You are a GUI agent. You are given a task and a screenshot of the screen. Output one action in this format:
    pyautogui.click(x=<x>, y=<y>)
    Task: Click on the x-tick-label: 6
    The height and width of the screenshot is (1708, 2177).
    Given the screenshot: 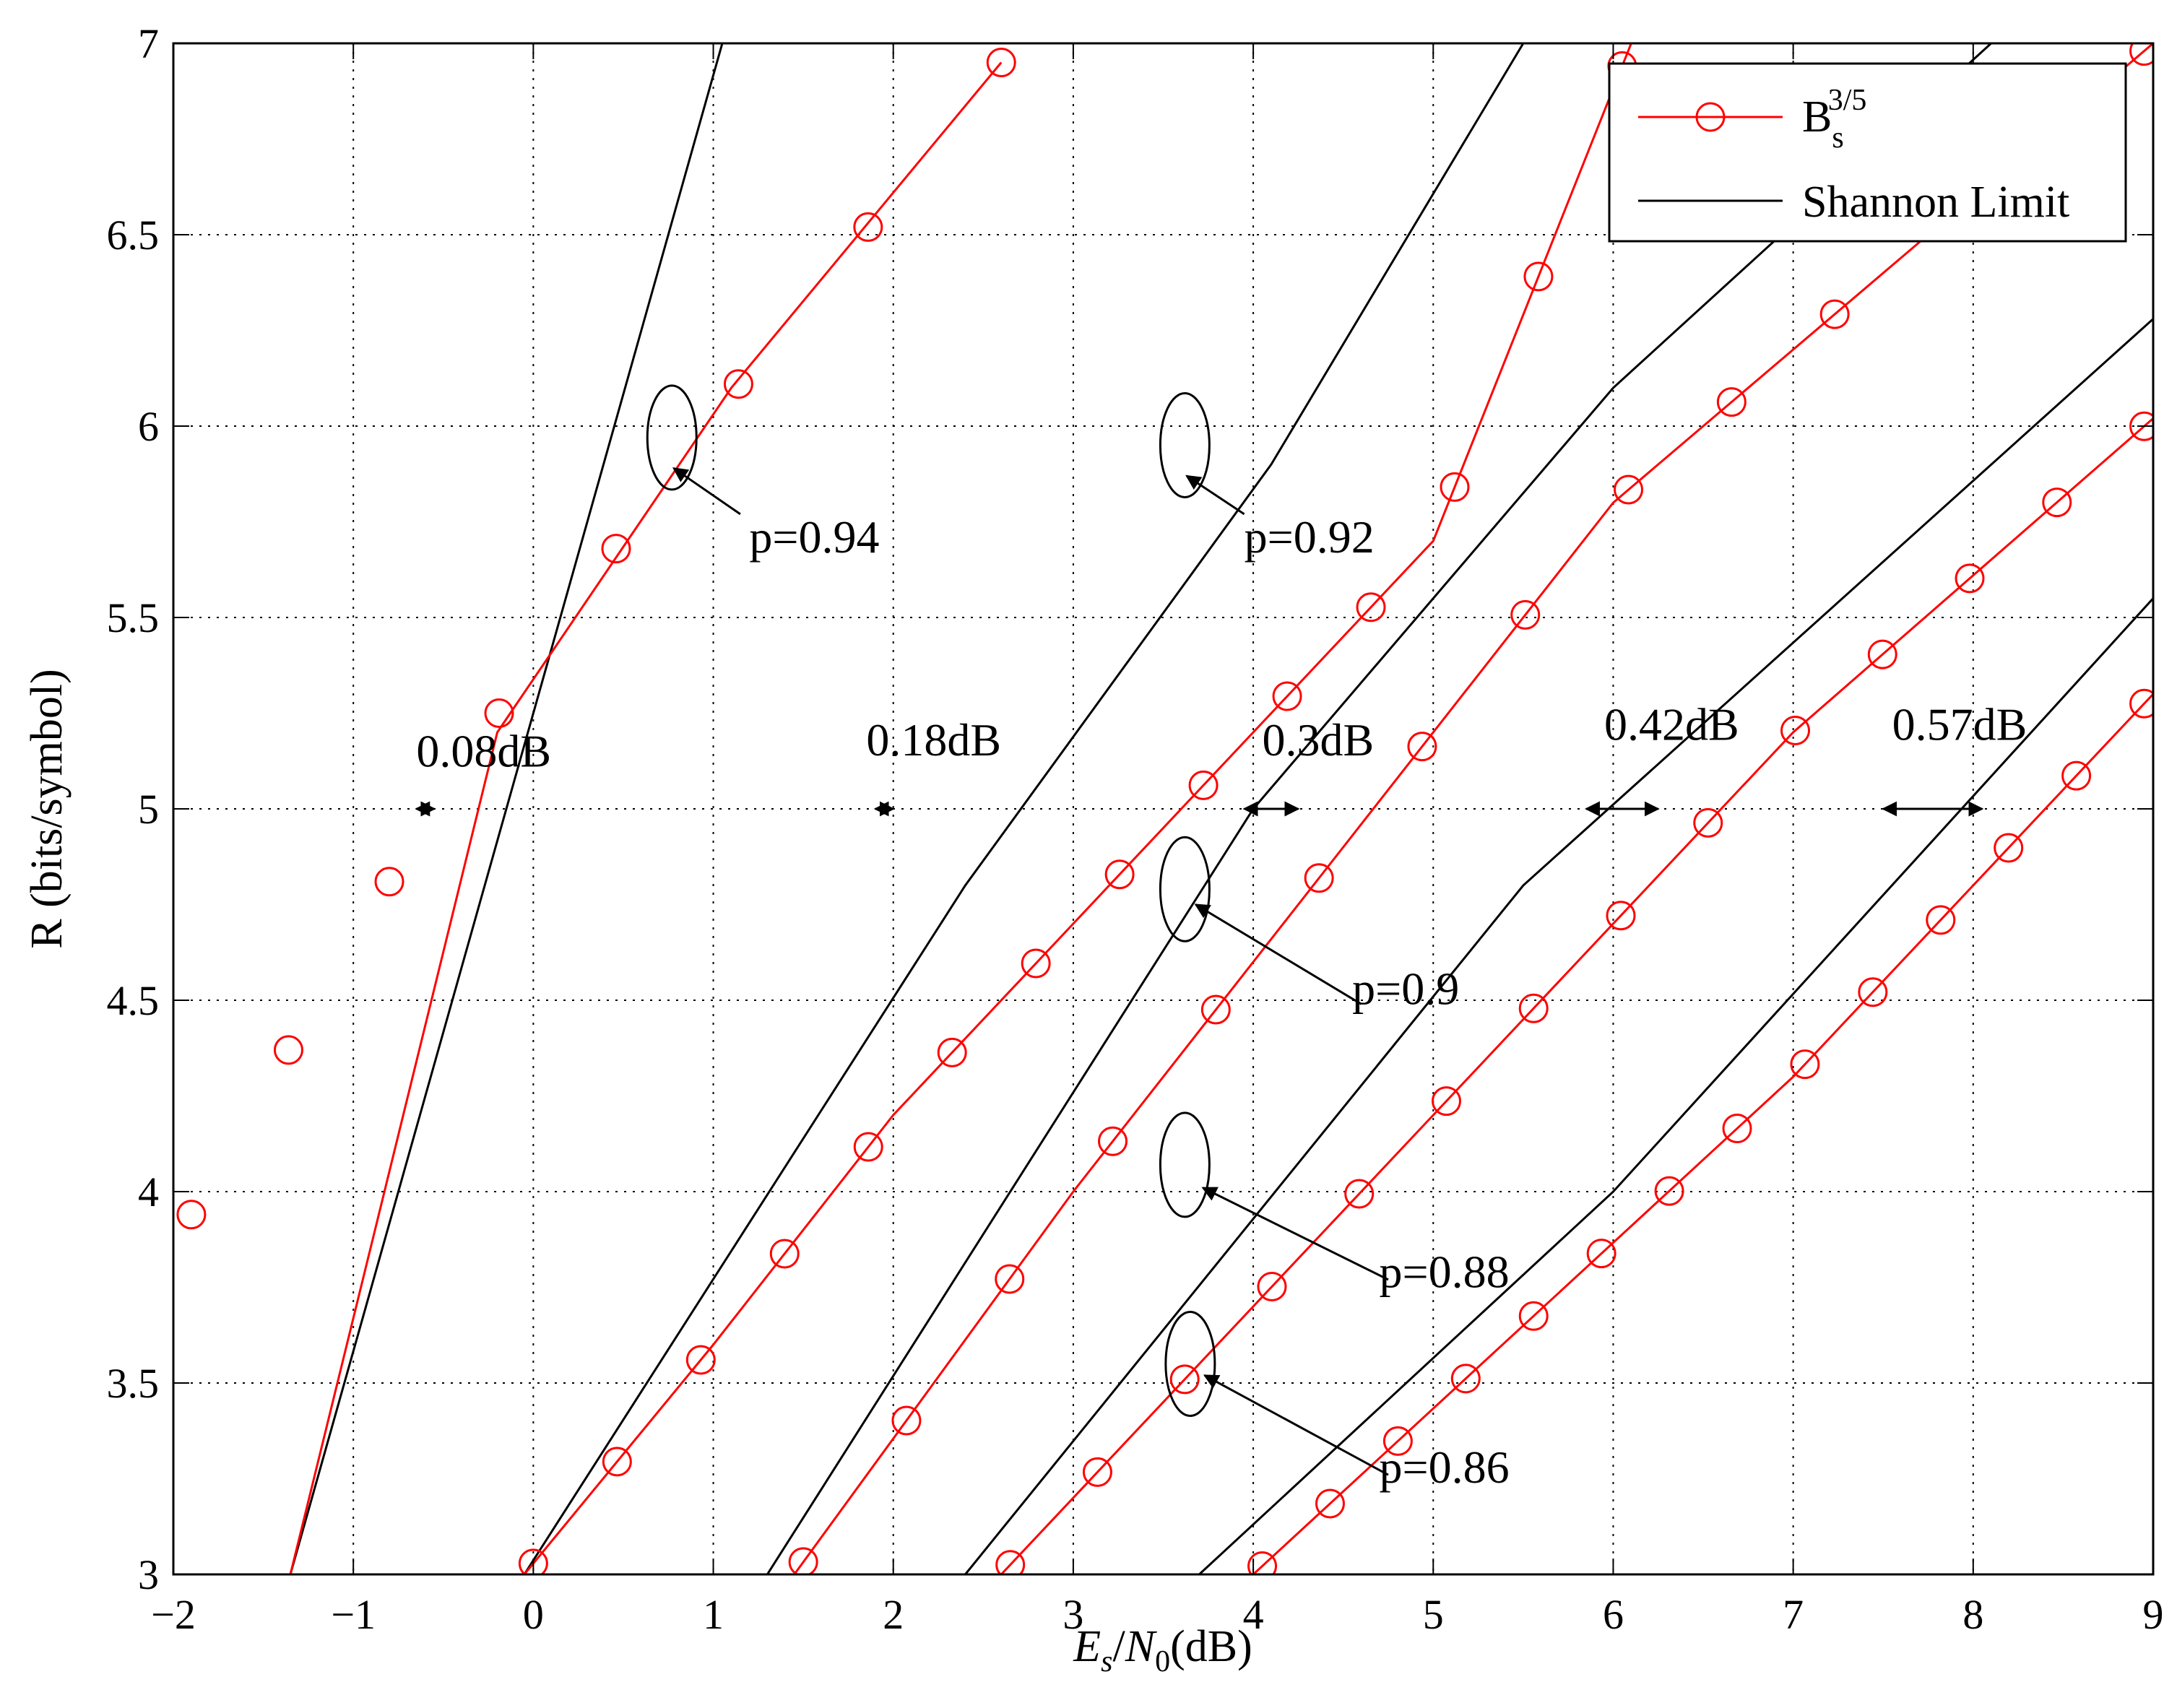 What is the action you would take?
    pyautogui.click(x=1613, y=1614)
    